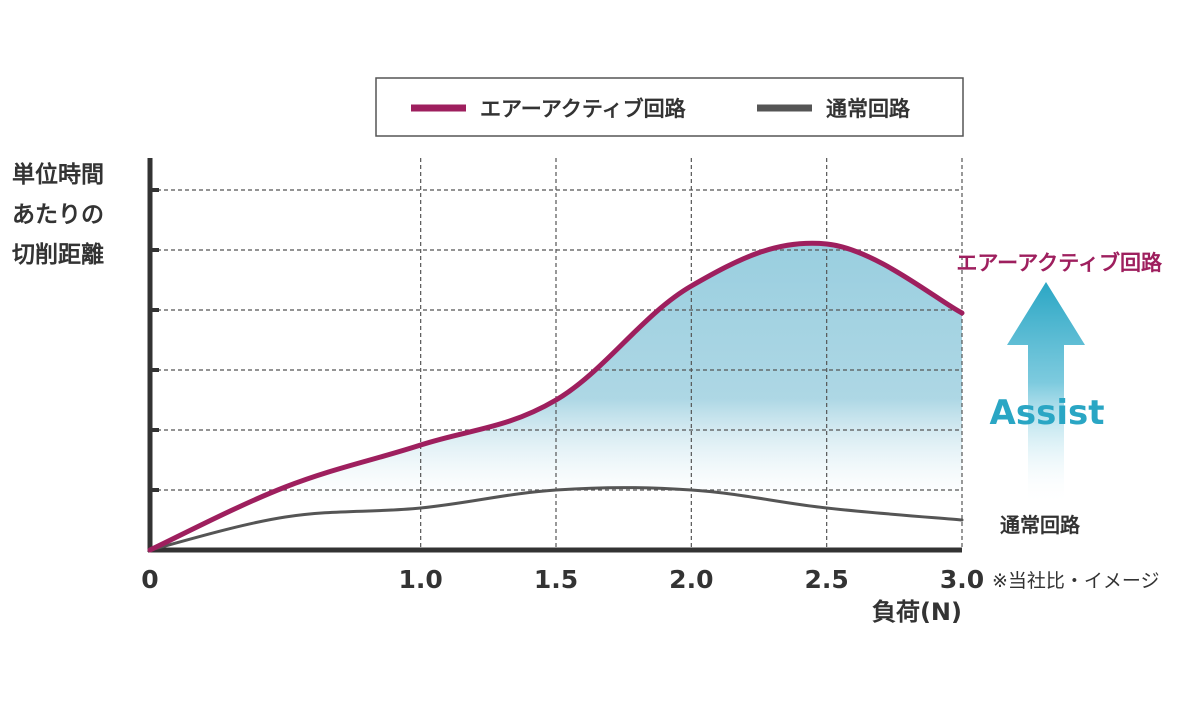 This screenshot has width=1200, height=705. Describe the element at coordinates (58, 215) in the screenshot. I see `y-axis-label-line-2: あたりの` at that location.